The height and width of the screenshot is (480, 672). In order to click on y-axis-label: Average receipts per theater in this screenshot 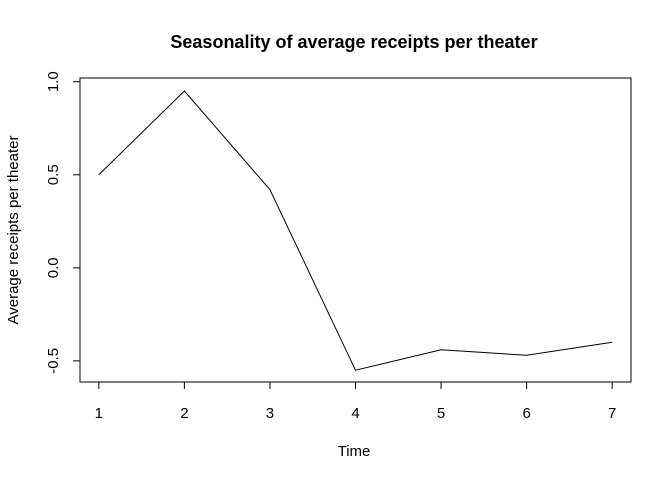, I will do `click(13, 229)`.